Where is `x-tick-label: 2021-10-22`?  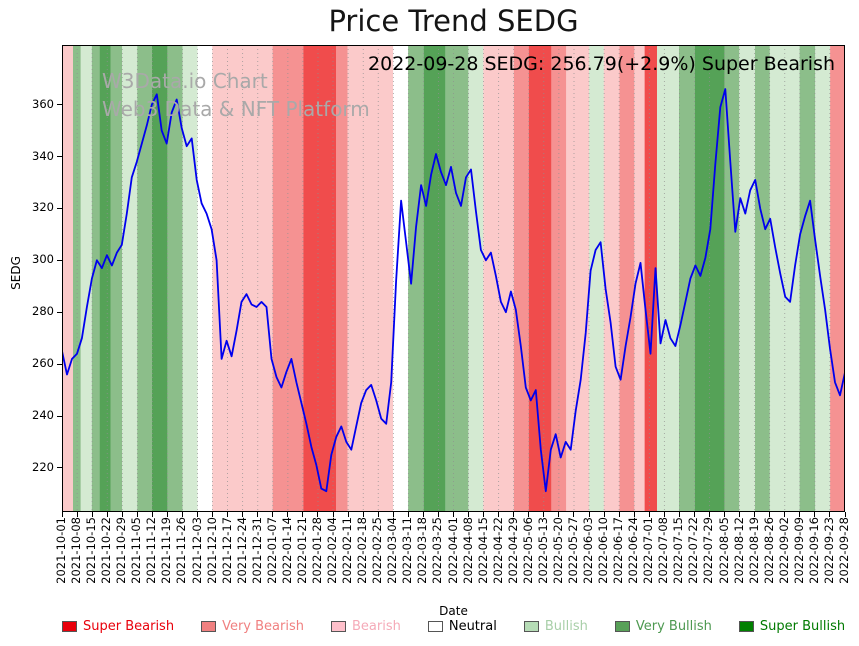 x-tick-label: 2021-10-22 is located at coordinates (106, 550).